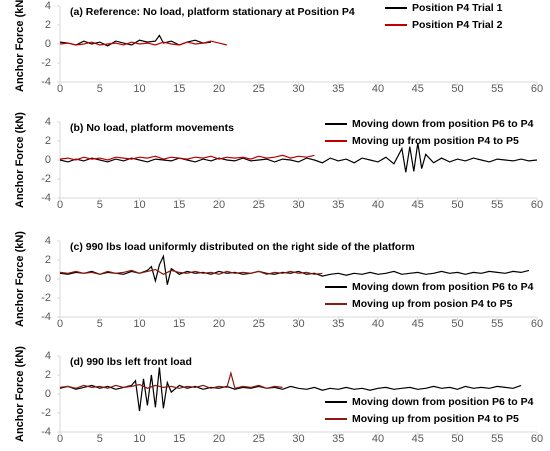 This screenshot has height=451, width=550. Describe the element at coordinates (457, 8) in the screenshot. I see `legend-label: Position P4 Trial 1` at that location.